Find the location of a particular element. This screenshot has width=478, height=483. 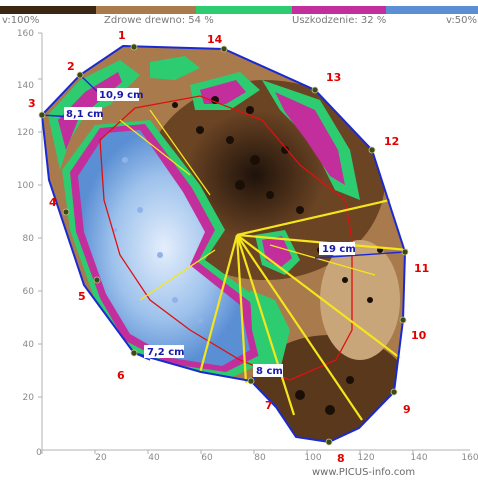

measurement-label: 8,1 cm is located at coordinates (85, 114).